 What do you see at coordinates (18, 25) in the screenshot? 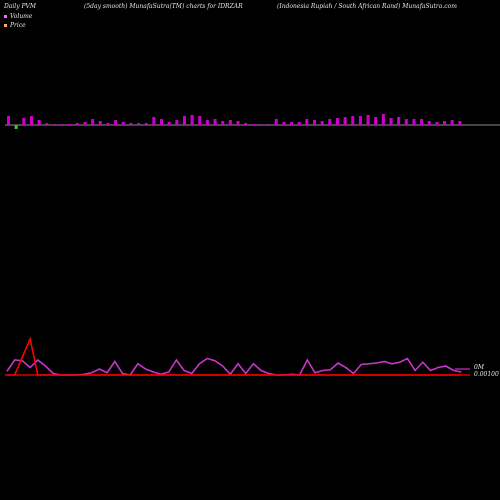
I see `legend-price-label: Price` at bounding box center [18, 25].